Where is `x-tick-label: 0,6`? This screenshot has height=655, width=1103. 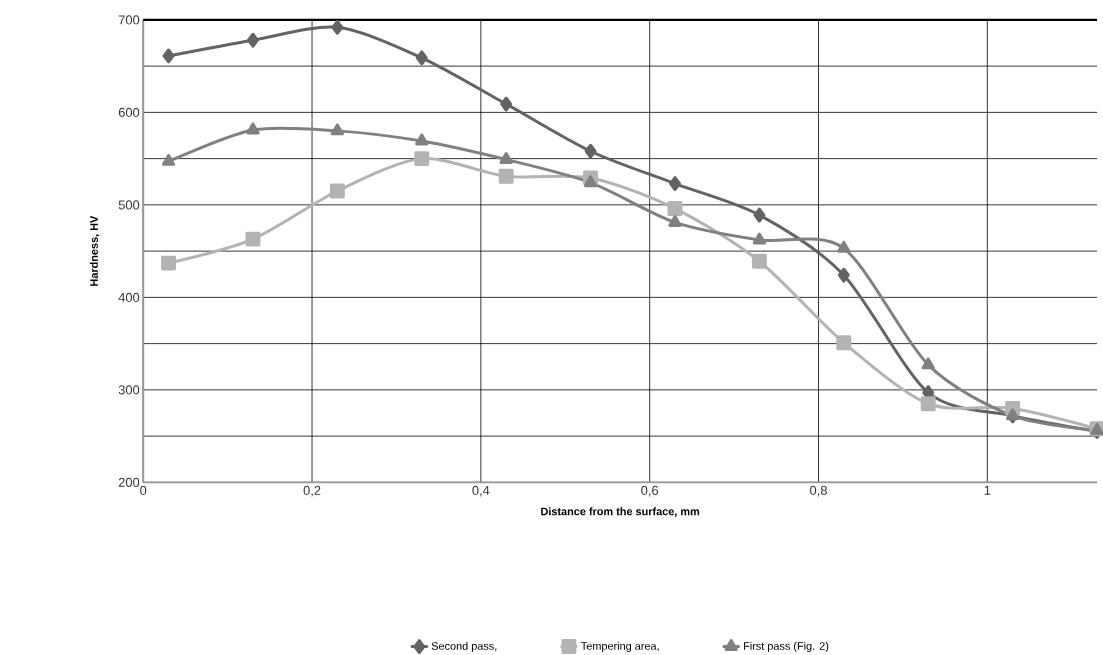 x-tick-label: 0,6 is located at coordinates (650, 491).